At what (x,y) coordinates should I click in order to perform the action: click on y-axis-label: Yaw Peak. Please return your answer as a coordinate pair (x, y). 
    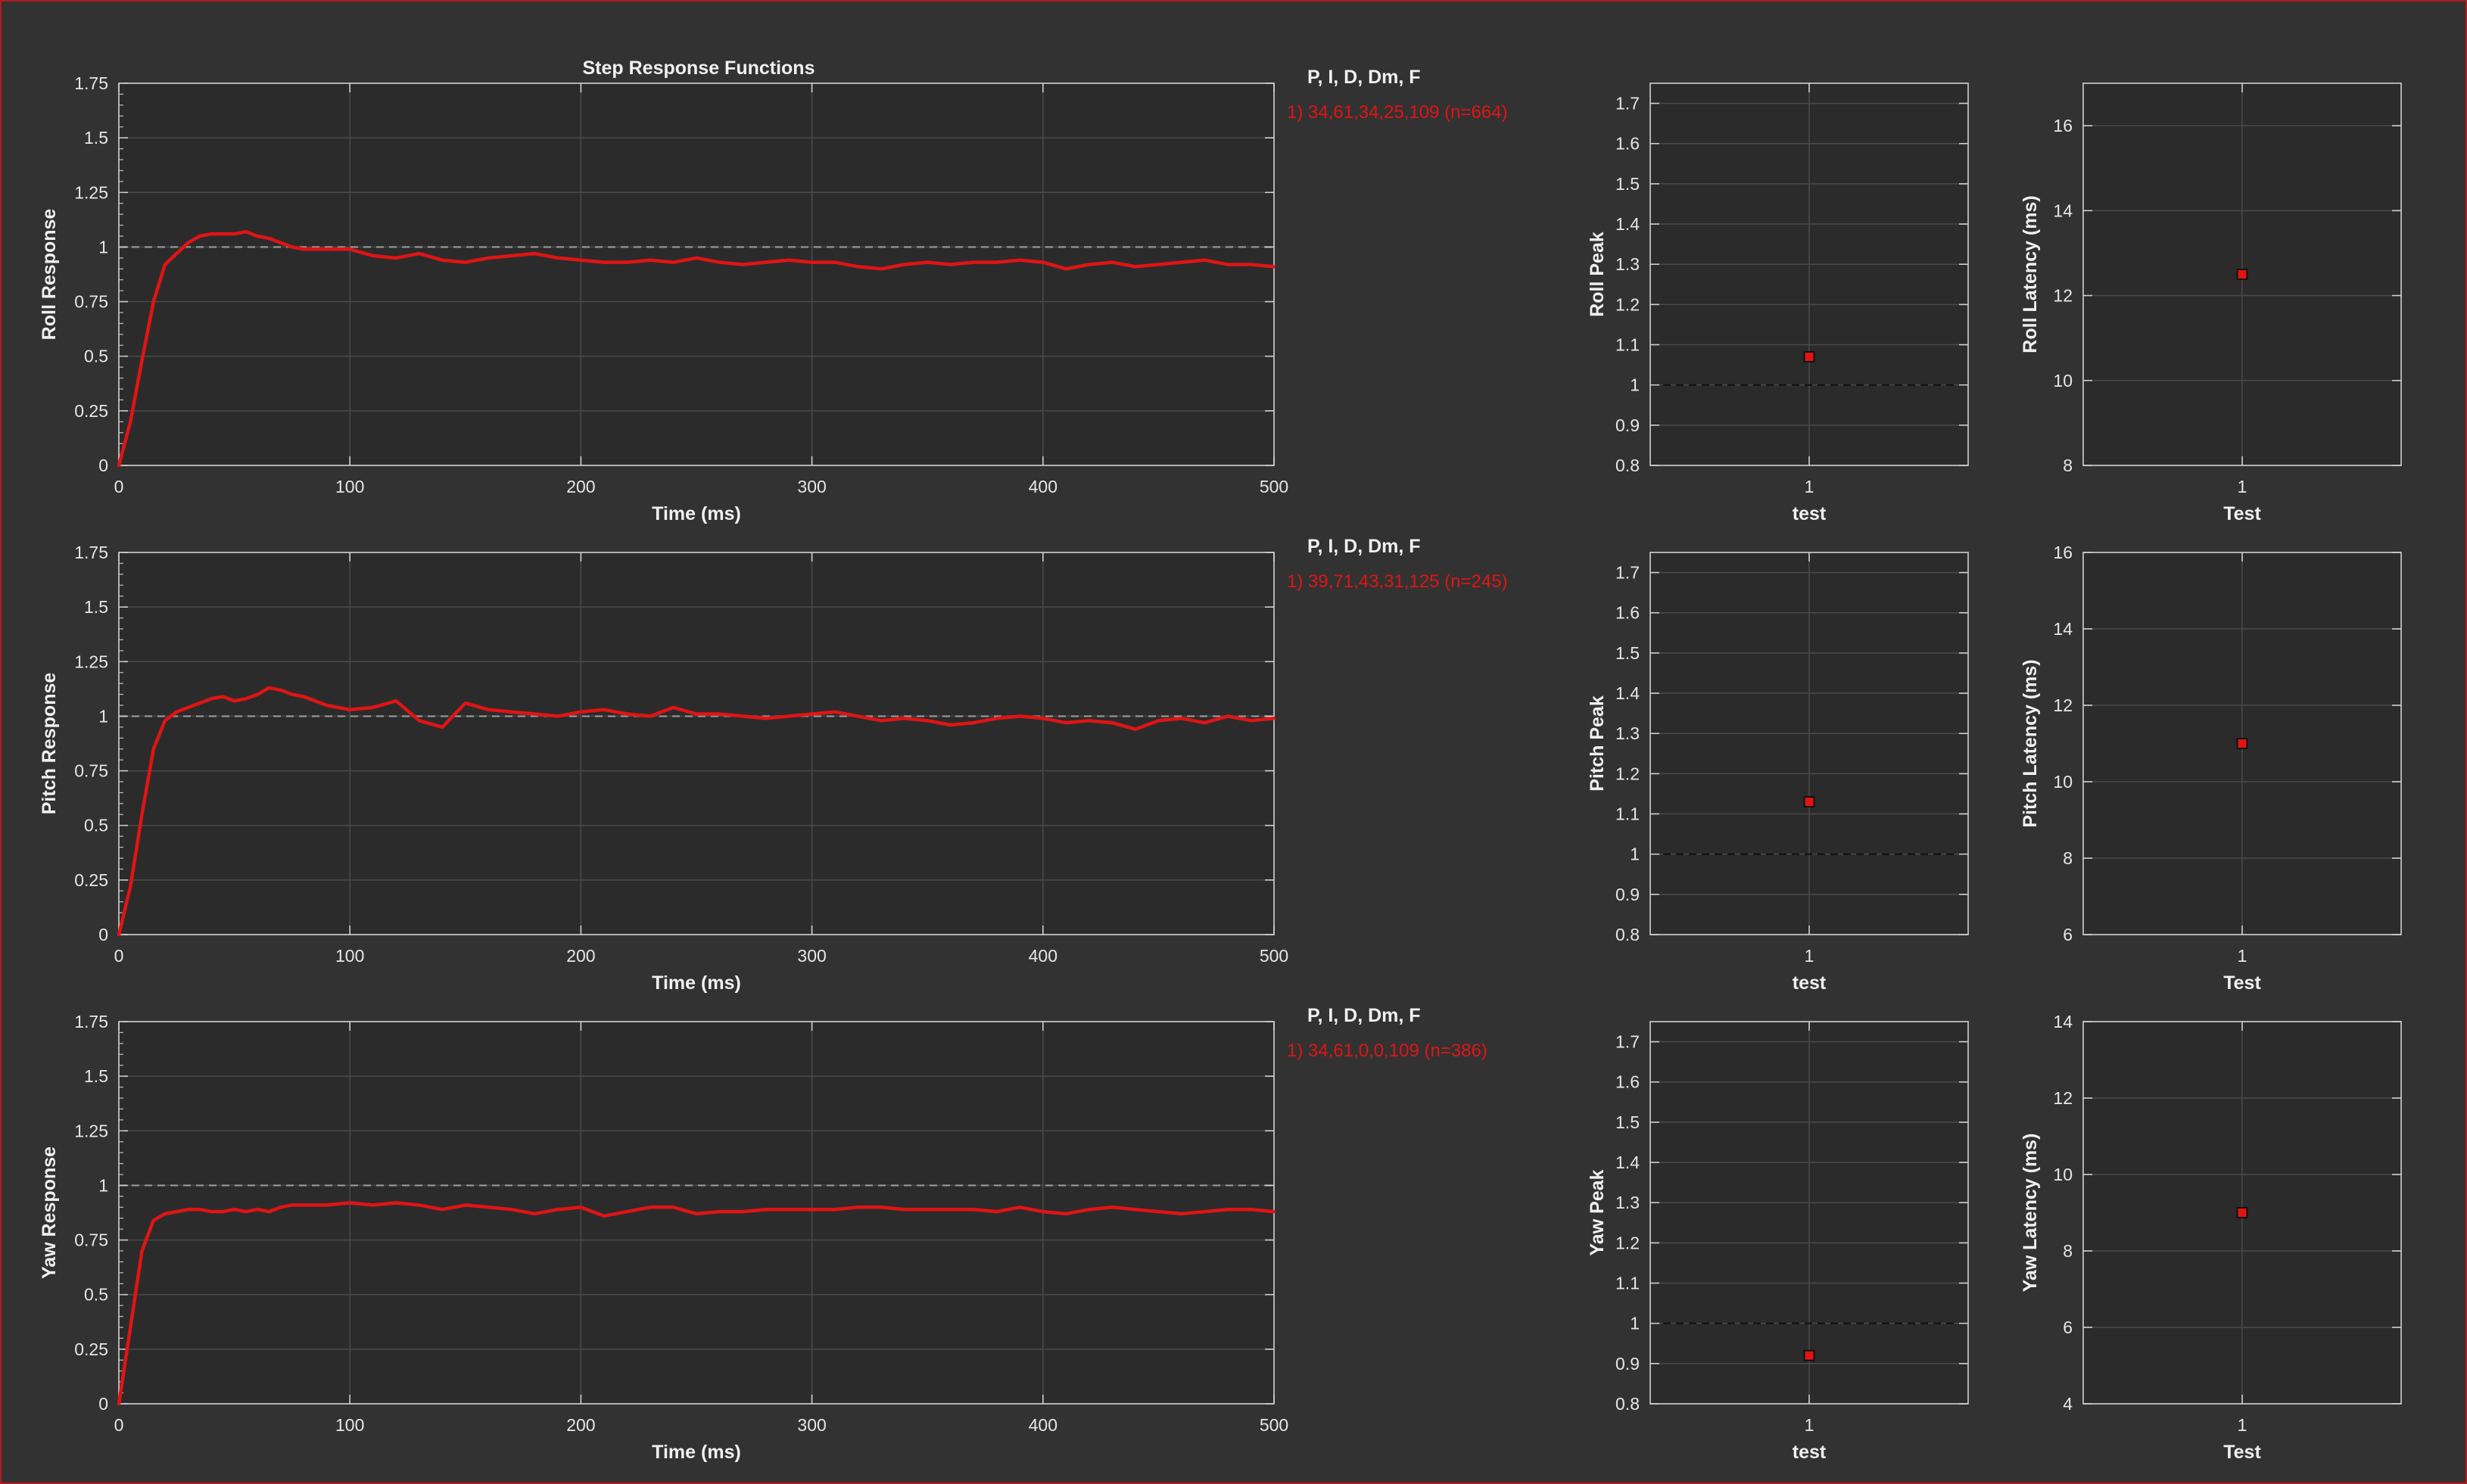
    Looking at the image, I should click on (1597, 1212).